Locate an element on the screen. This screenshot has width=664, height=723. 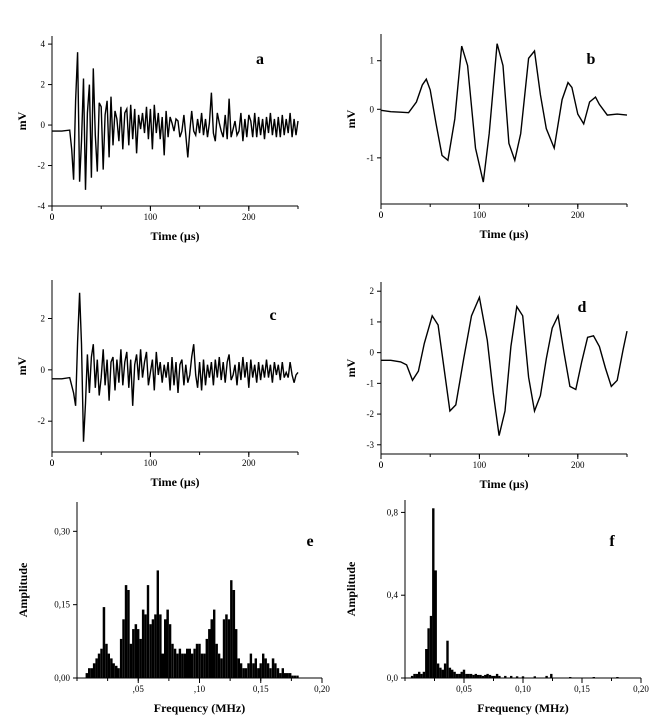
x-tick-label-c: 200 is located at coordinates (249, 463).